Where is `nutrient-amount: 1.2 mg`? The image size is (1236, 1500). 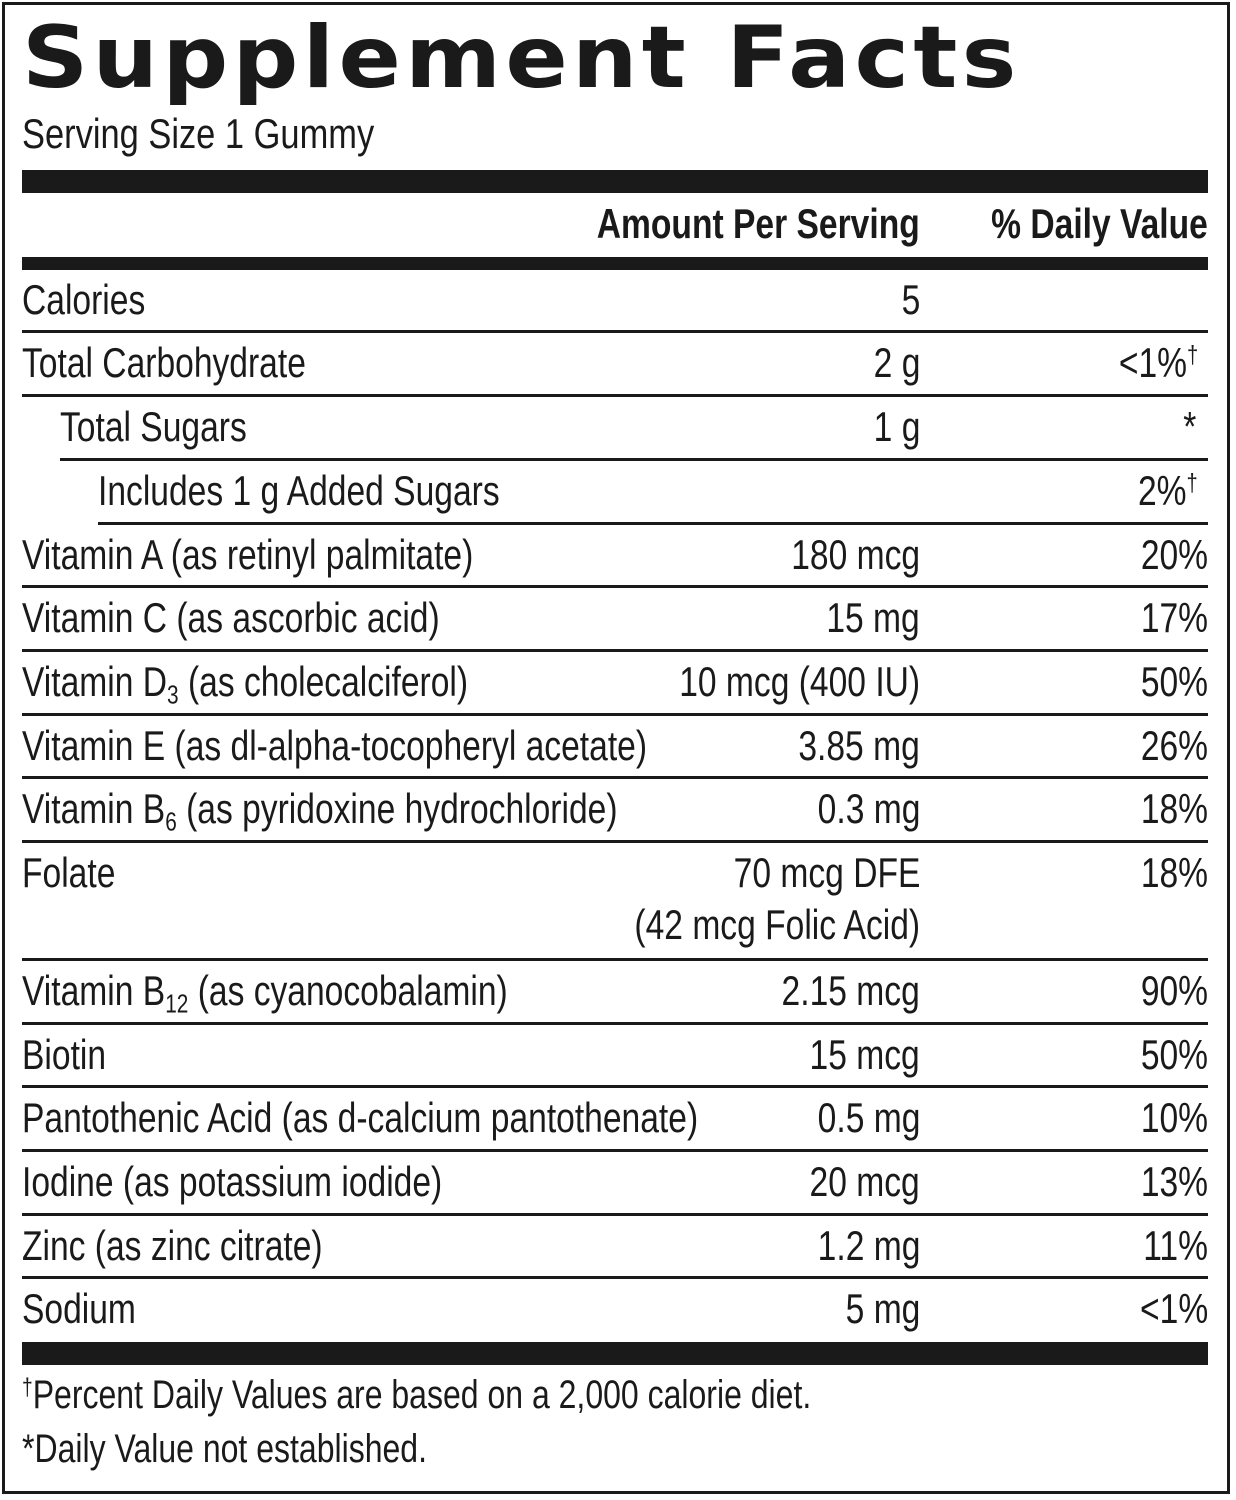
nutrient-amount: 1.2 mg is located at coordinates (868, 1245).